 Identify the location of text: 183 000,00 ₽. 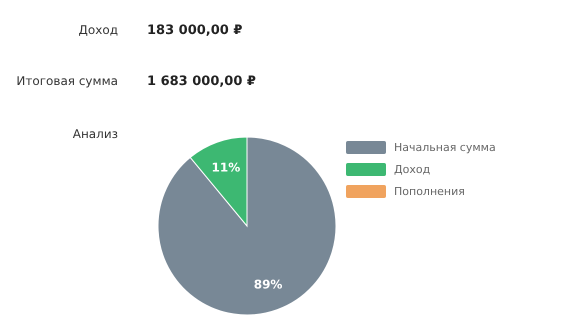
(194, 30).